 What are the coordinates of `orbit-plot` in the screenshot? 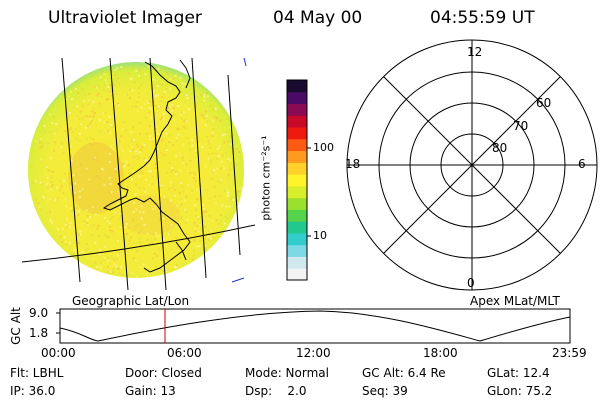 It's located at (313, 326).